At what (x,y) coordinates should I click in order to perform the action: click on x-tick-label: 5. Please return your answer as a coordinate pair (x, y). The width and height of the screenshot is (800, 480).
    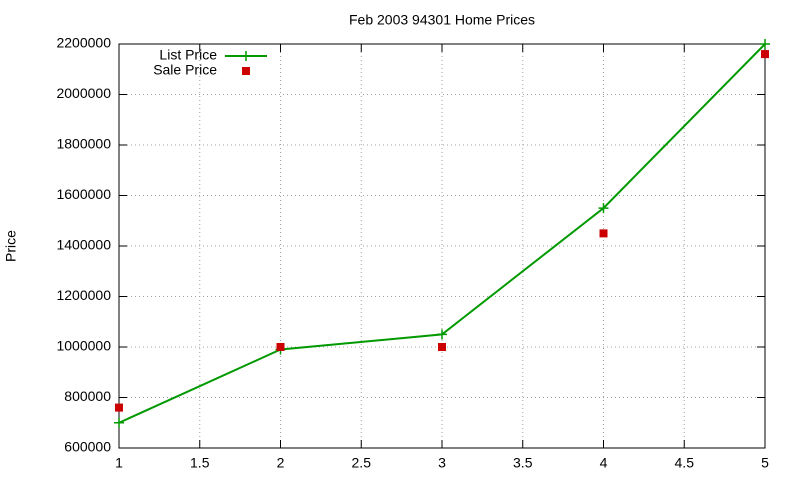
    Looking at the image, I should click on (765, 463).